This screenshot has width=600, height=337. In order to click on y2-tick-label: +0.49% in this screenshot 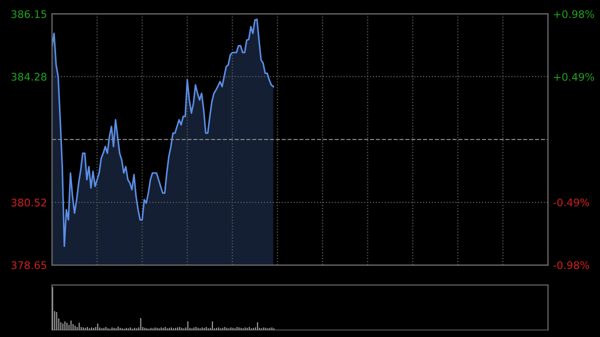, I will do `click(574, 76)`.